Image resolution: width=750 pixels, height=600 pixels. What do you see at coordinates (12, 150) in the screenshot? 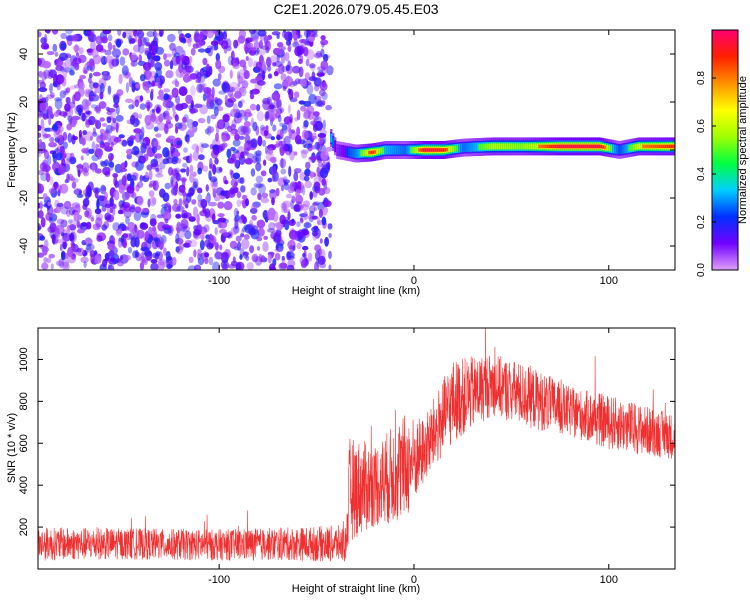
I see `spectrogram-y-label: Frequency (Hz)` at bounding box center [12, 150].